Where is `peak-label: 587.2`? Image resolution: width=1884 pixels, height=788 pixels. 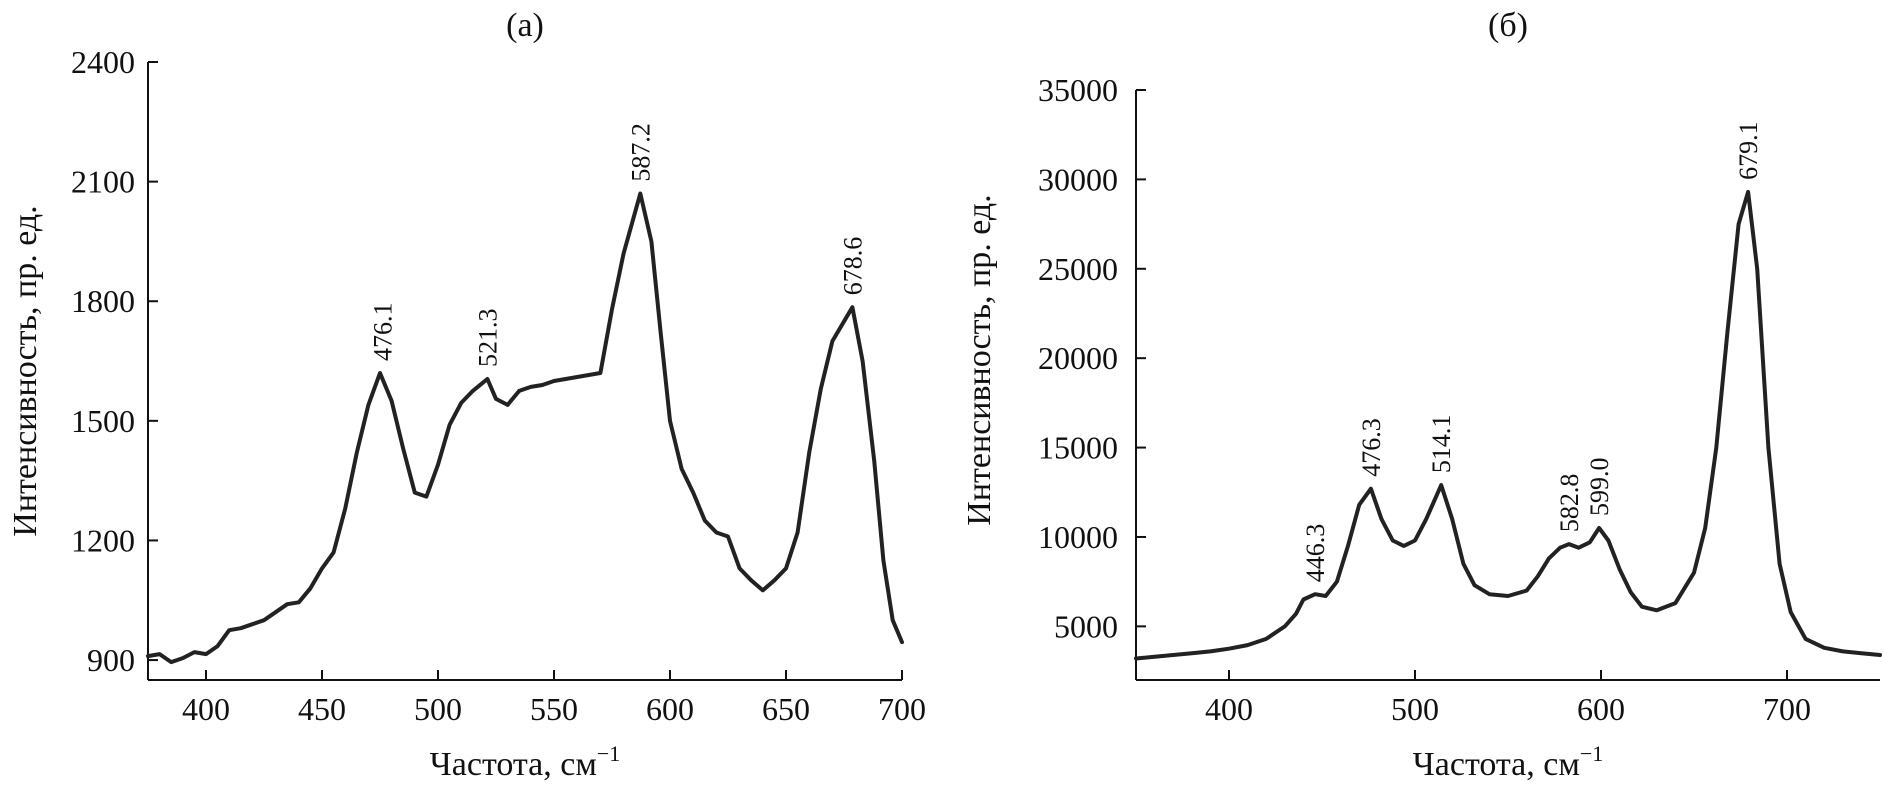
peak-label: 587.2 is located at coordinates (640, 152).